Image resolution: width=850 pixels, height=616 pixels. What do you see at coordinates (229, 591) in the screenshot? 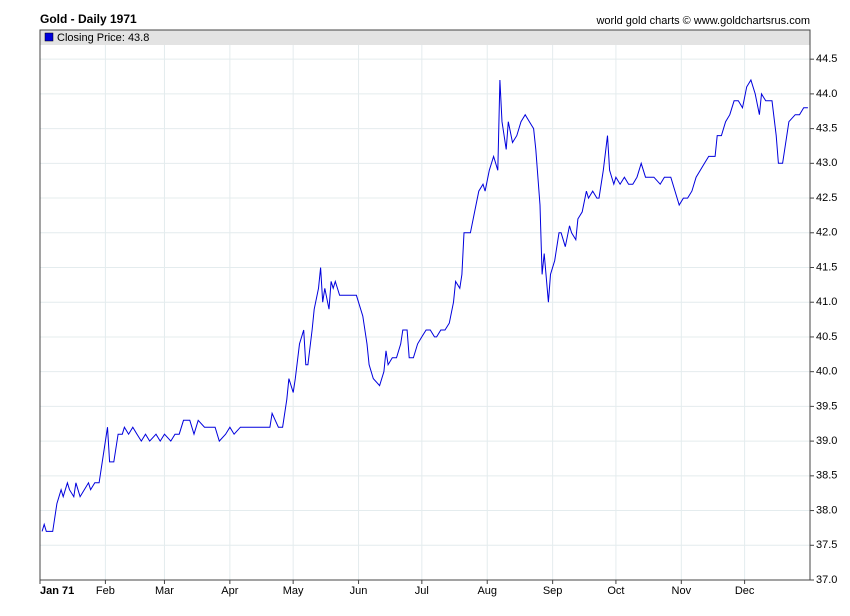
I see `x-tick-label: Apr` at bounding box center [229, 591].